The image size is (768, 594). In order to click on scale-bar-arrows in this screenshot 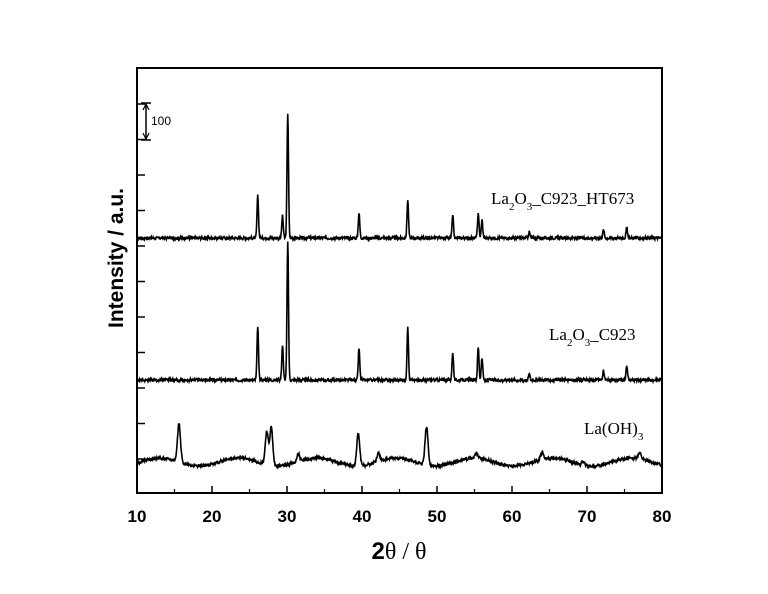, I will do `click(146, 121)`.